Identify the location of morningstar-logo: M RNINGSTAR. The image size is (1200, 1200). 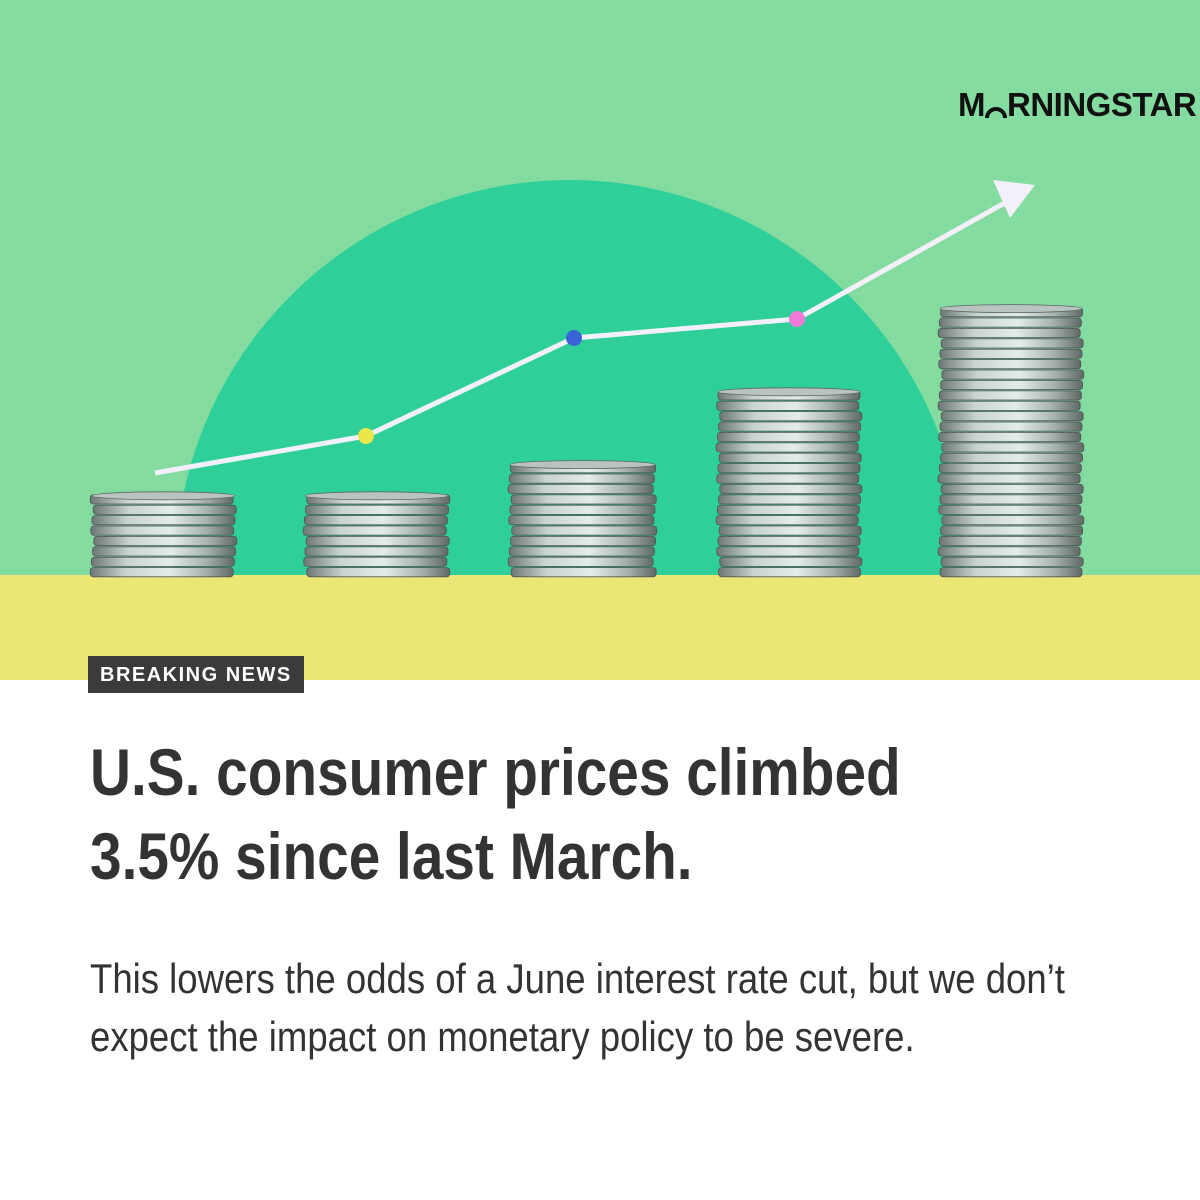
(1077, 104).